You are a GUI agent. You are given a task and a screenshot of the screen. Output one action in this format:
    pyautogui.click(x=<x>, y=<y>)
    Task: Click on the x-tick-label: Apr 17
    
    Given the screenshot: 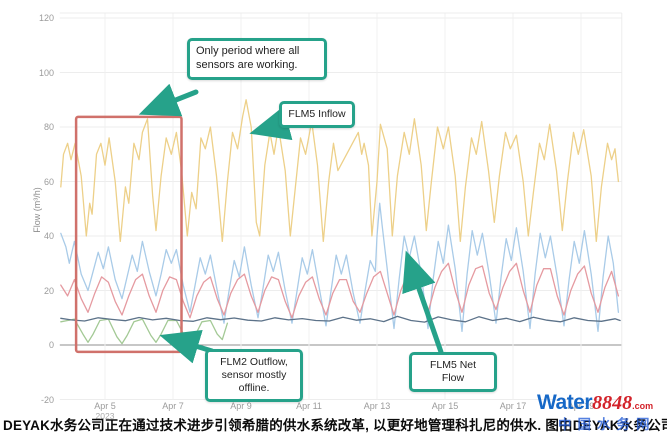 What is the action you would take?
    pyautogui.click(x=513, y=406)
    